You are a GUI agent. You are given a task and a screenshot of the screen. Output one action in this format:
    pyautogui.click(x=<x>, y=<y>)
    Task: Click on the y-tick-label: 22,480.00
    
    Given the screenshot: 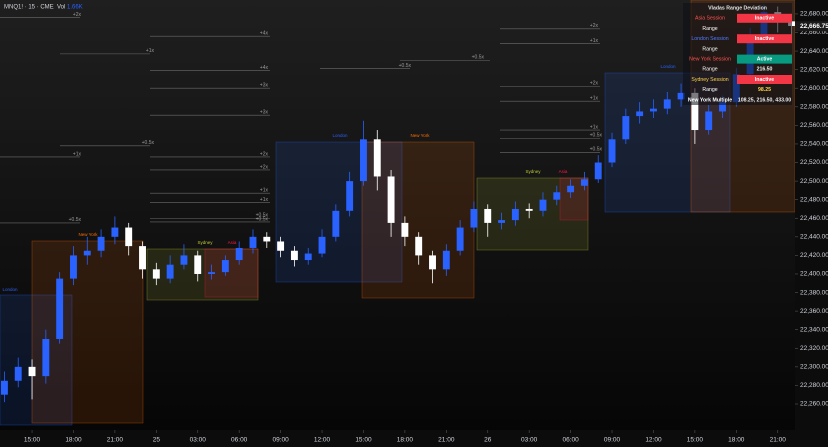 What is the action you would take?
    pyautogui.click(x=814, y=199)
    